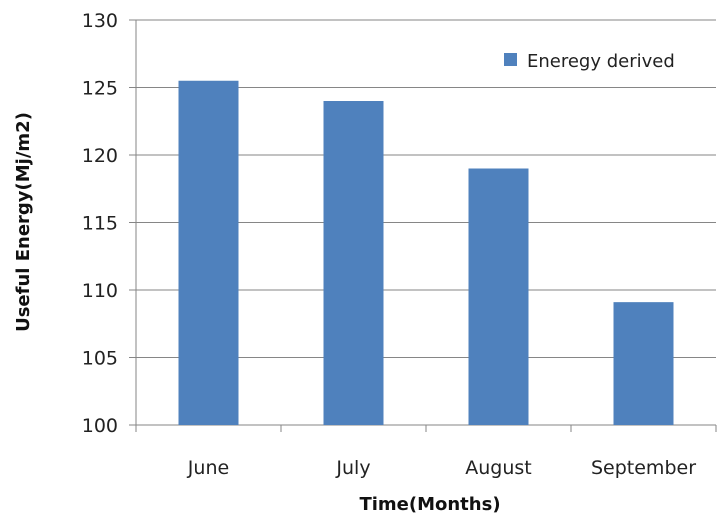 The image size is (719, 517). What do you see at coordinates (100, 21) in the screenshot?
I see `y-tick-label: 130` at bounding box center [100, 21].